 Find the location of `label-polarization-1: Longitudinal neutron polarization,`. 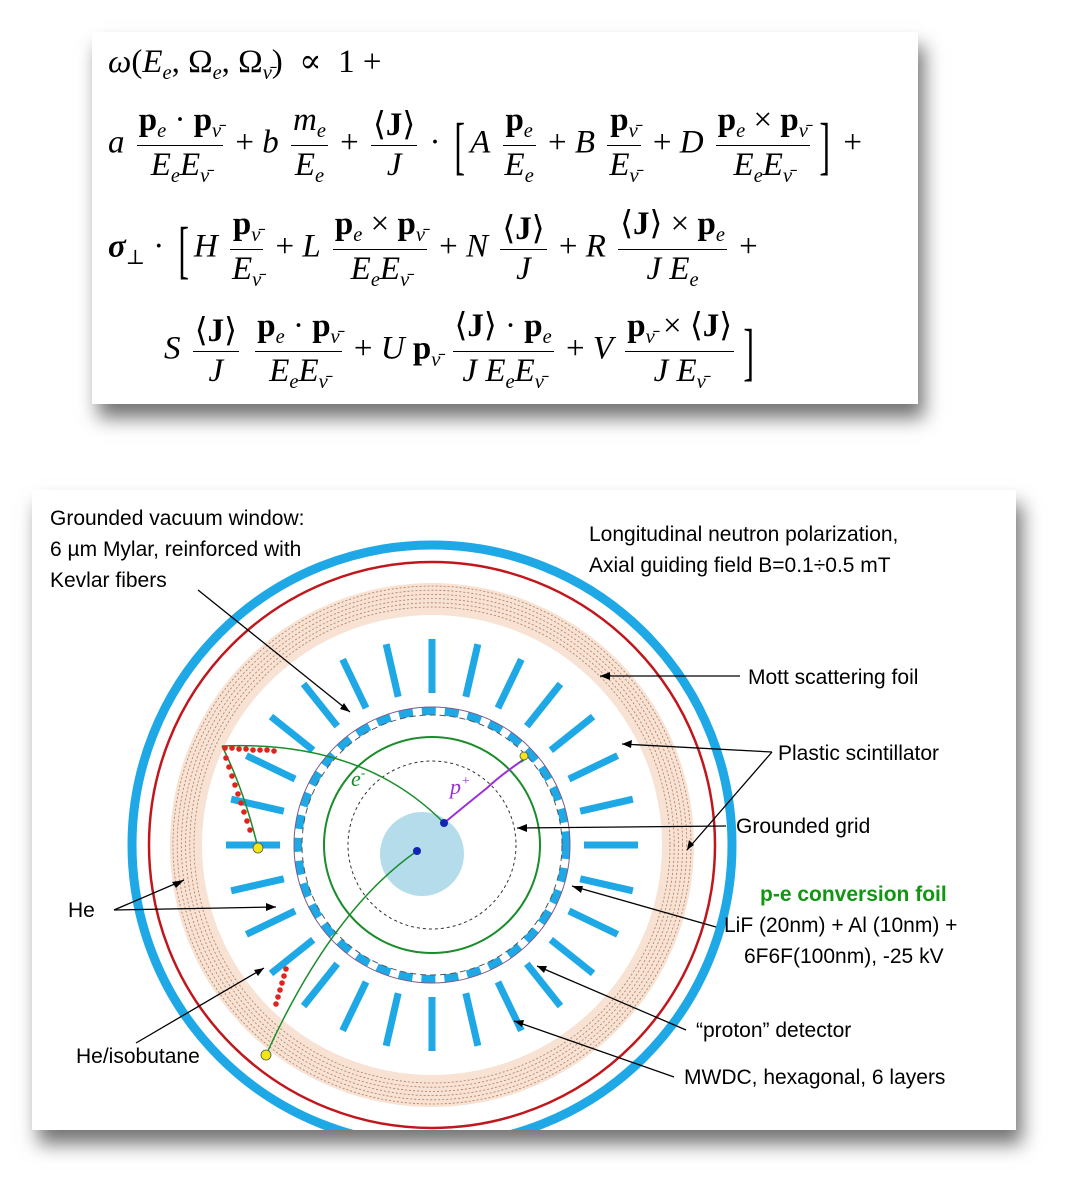

label-polarization-1: Longitudinal neutron polarization, is located at coordinates (743, 534).